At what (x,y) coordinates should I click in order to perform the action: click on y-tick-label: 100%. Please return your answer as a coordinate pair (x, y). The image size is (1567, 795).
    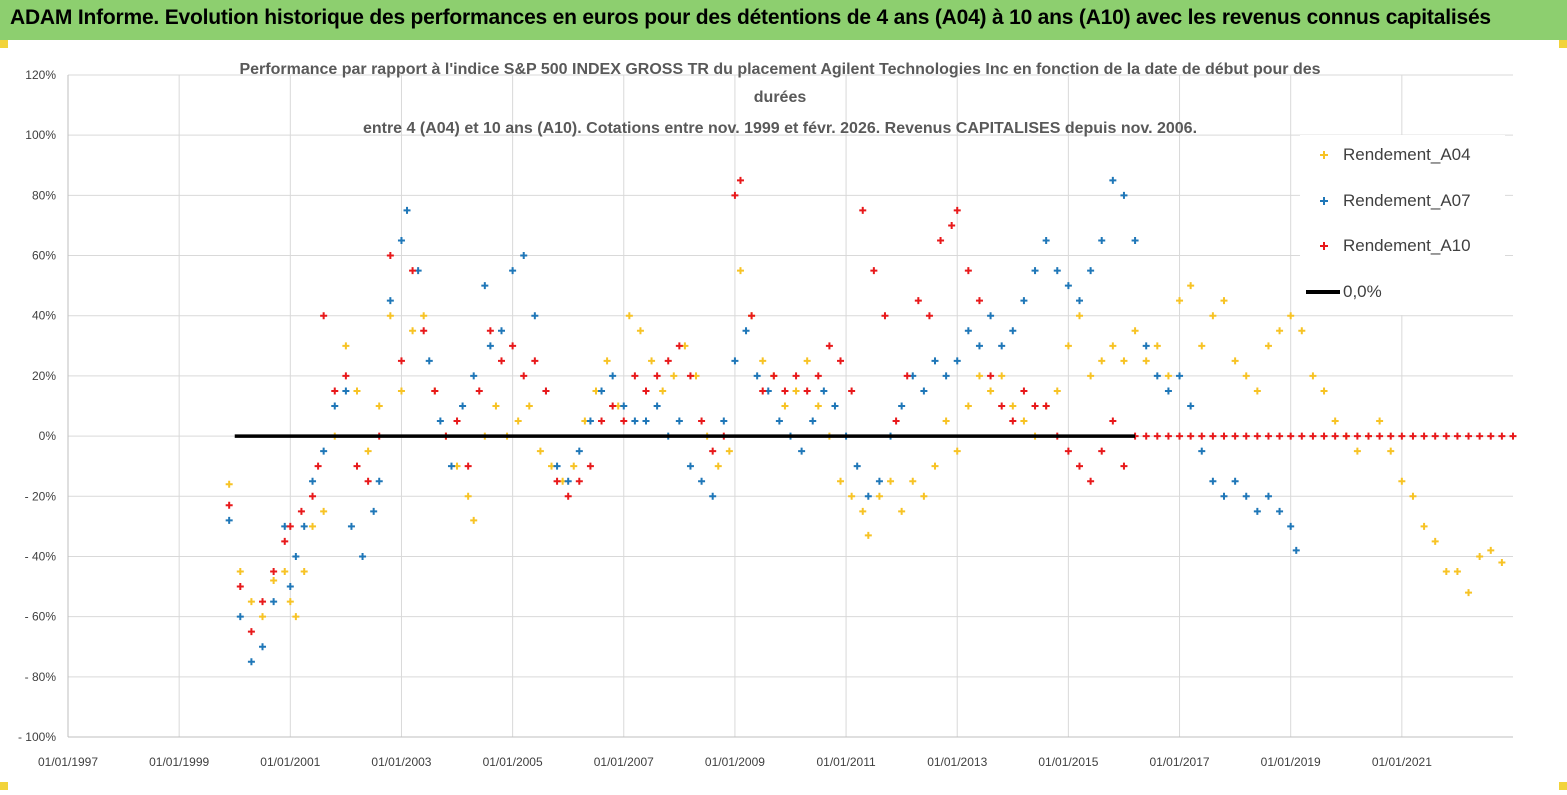
    Looking at the image, I should click on (40, 135).